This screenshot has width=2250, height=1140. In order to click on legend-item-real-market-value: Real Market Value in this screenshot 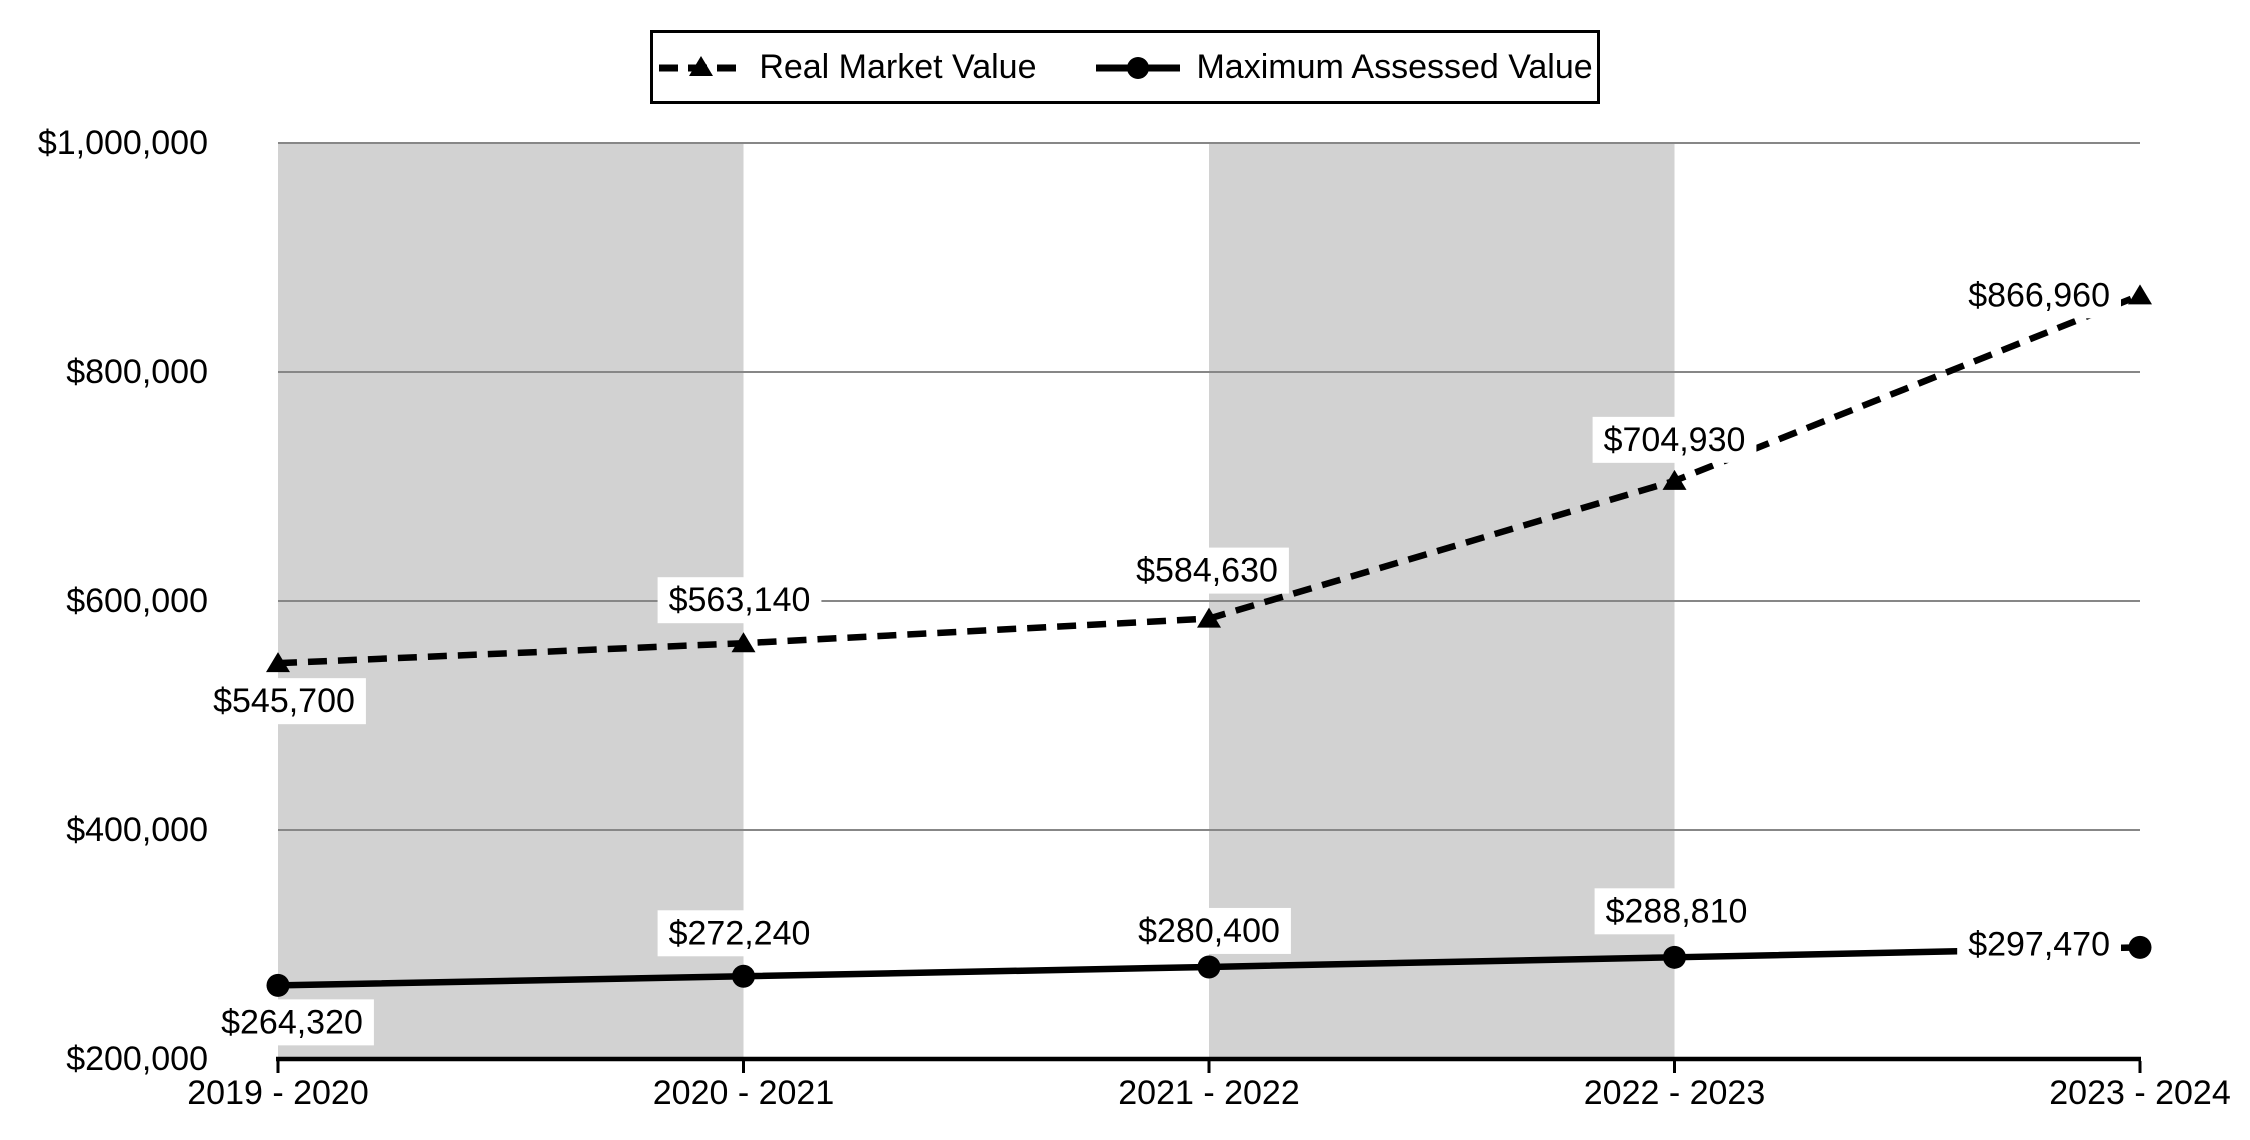, I will do `click(846, 67)`.